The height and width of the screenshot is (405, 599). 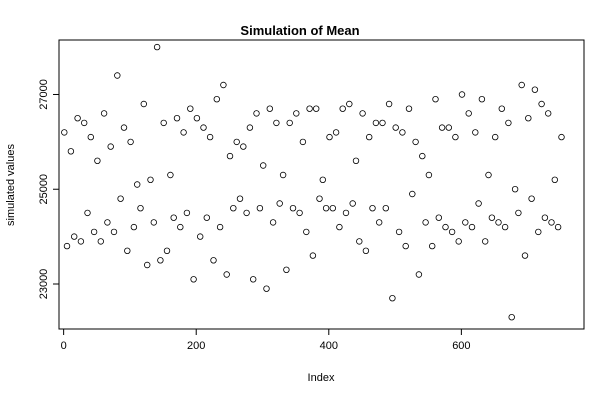 What do you see at coordinates (49, 189) in the screenshot?
I see `y-axis: 23000 25000 27000` at bounding box center [49, 189].